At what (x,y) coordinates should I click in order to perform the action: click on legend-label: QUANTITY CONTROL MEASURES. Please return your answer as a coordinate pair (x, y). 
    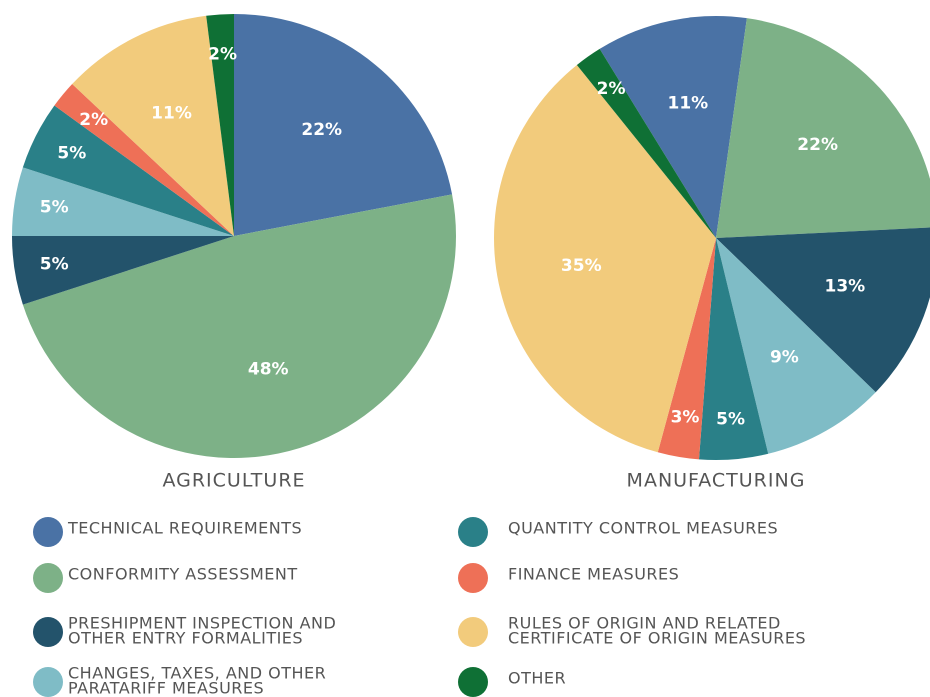
    Looking at the image, I should click on (643, 528).